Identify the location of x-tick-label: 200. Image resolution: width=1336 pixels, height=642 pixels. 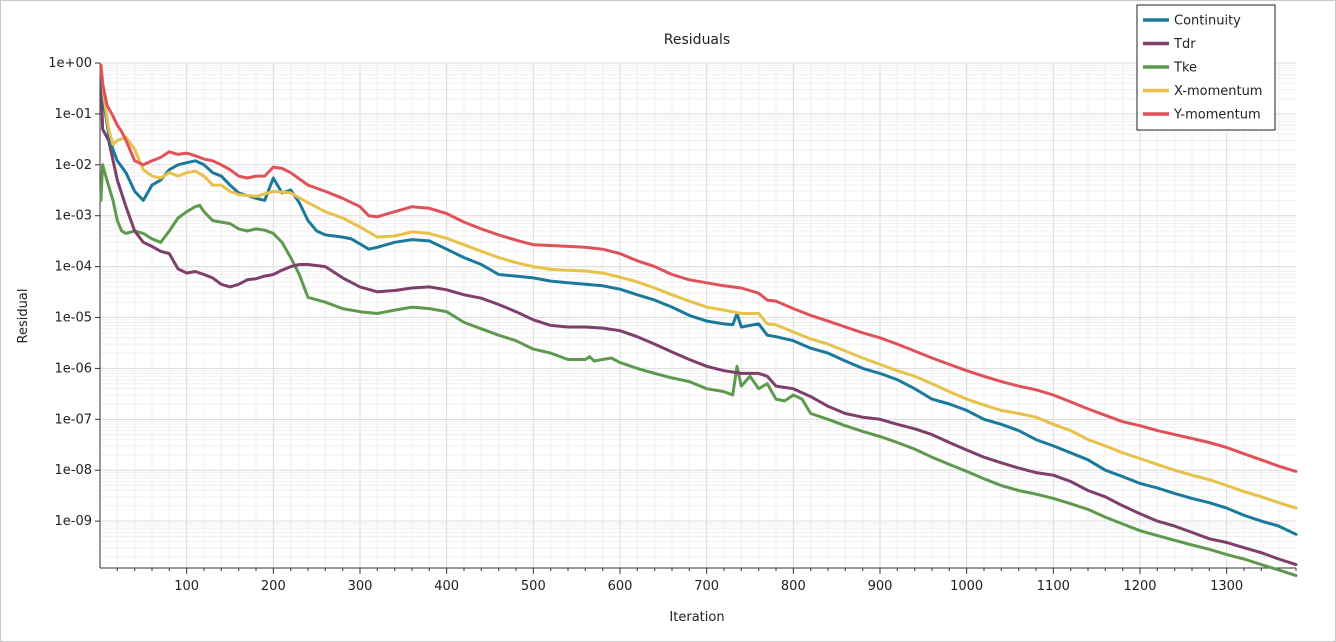
(273, 586).